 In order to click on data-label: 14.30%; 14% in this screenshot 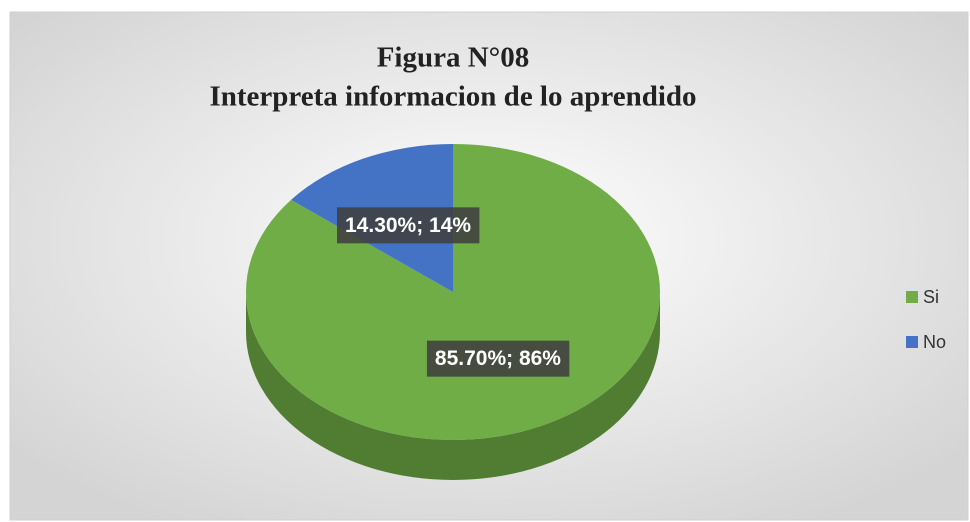, I will do `click(408, 225)`.